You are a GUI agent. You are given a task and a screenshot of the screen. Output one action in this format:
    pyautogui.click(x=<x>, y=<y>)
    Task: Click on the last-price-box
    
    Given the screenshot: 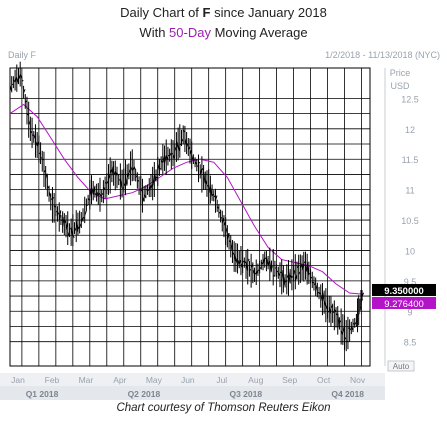 What is the action you would take?
    pyautogui.click(x=404, y=289)
    